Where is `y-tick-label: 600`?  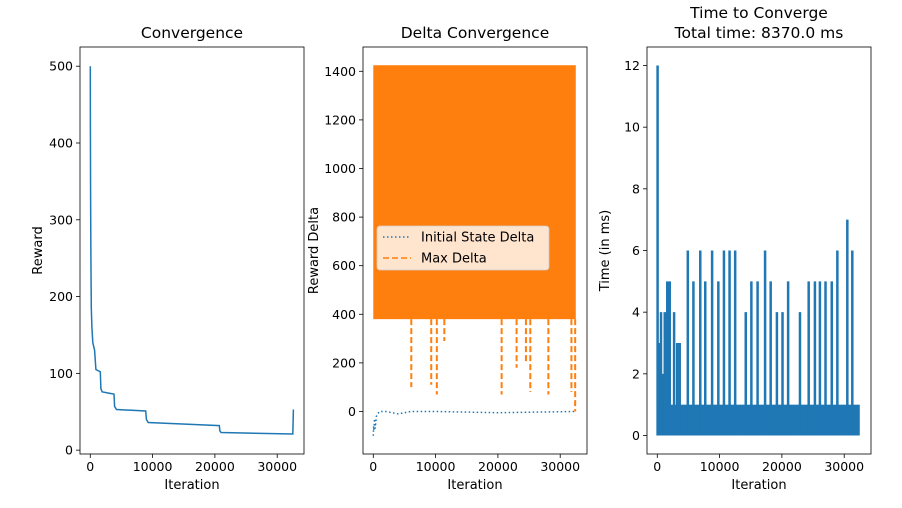
y-tick-label: 600 is located at coordinates (344, 265).